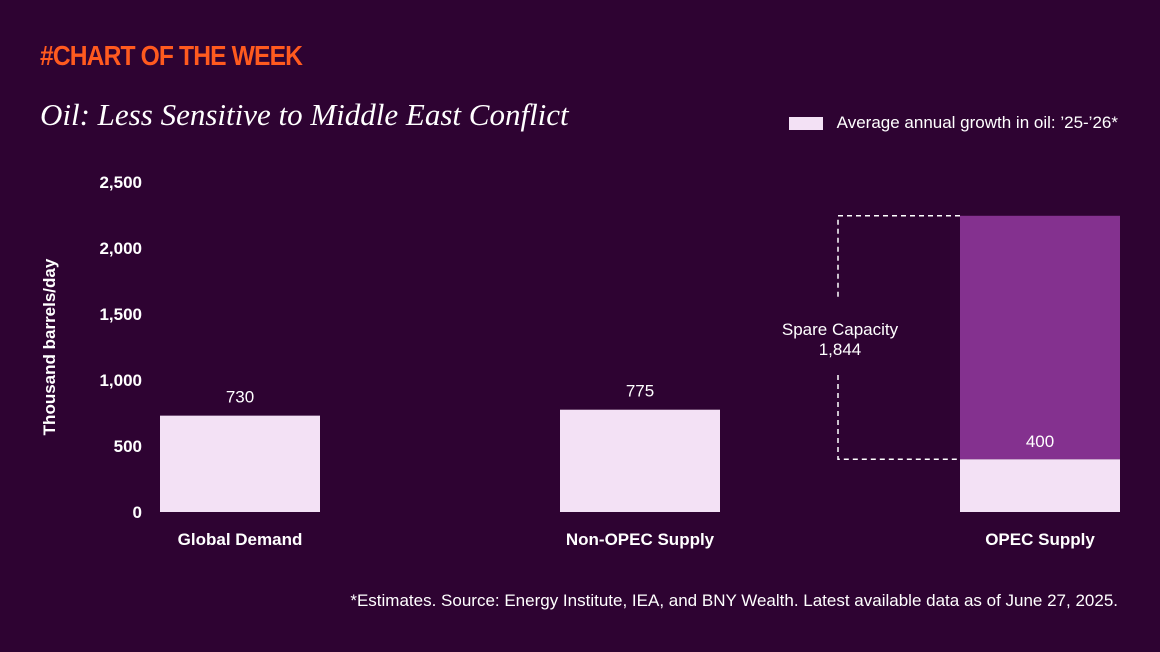 The height and width of the screenshot is (652, 1160). What do you see at coordinates (898, 257) in the screenshot?
I see `bracket-top-line` at bounding box center [898, 257].